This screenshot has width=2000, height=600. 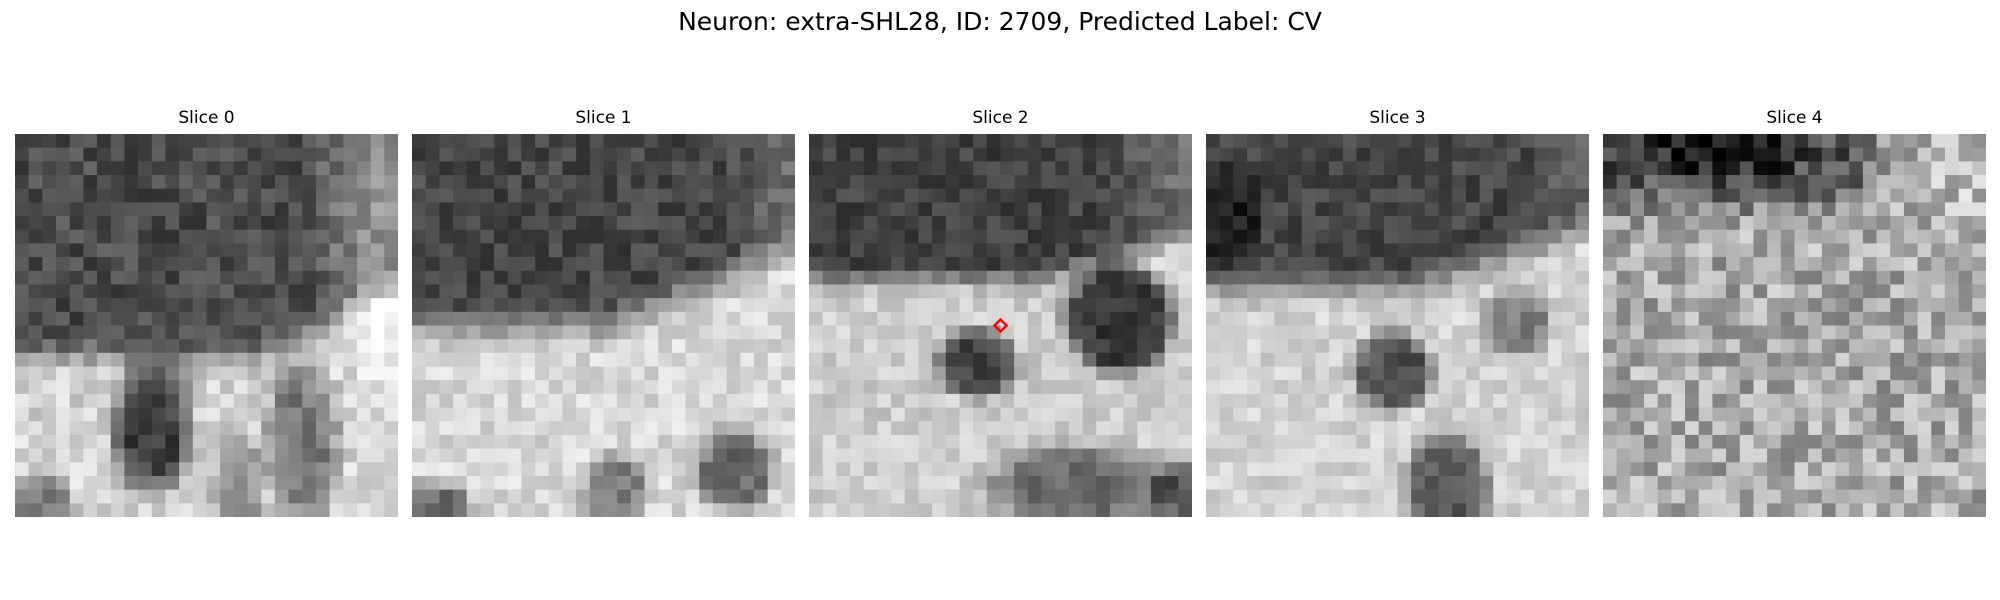 I want to click on slice-title-1: Slice 1, so click(x=603, y=118).